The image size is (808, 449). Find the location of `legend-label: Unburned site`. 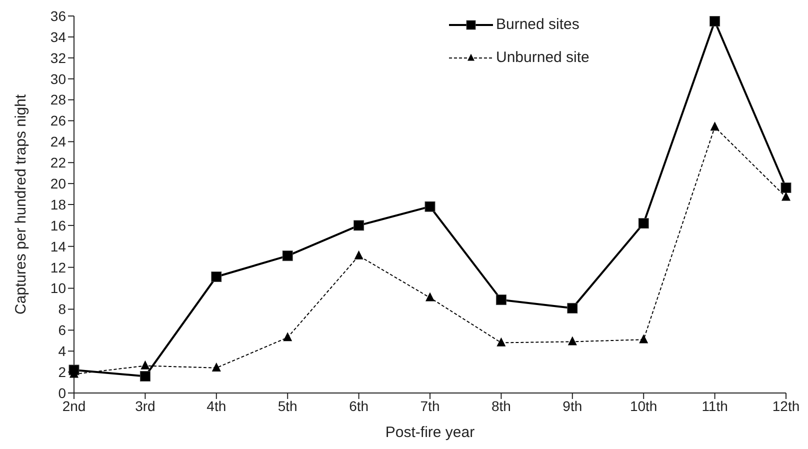

legend-label: Unburned site is located at coordinates (543, 57).